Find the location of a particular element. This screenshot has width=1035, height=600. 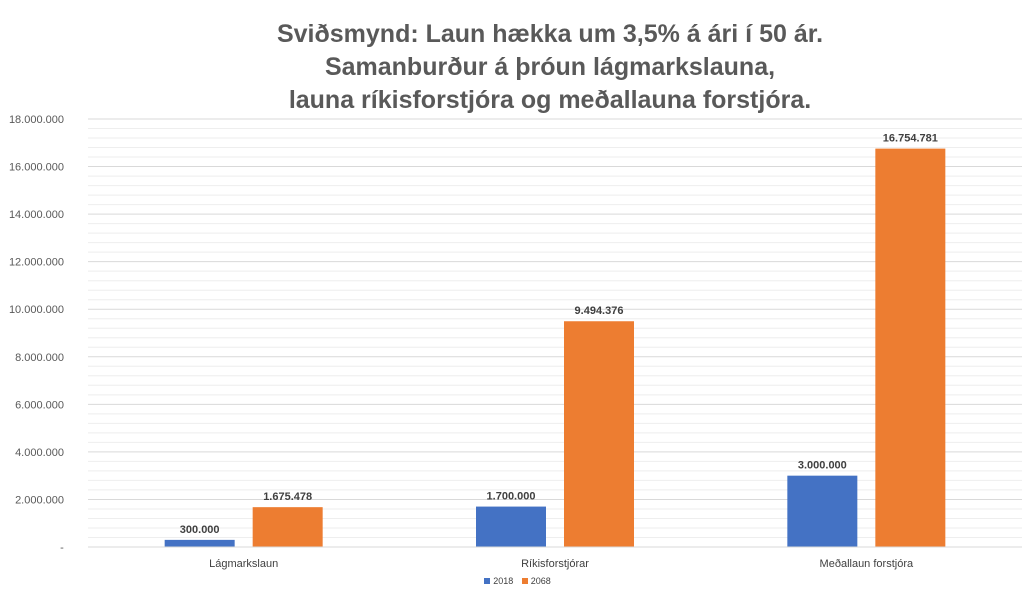

legend: 2018 2068 is located at coordinates (517, 581).